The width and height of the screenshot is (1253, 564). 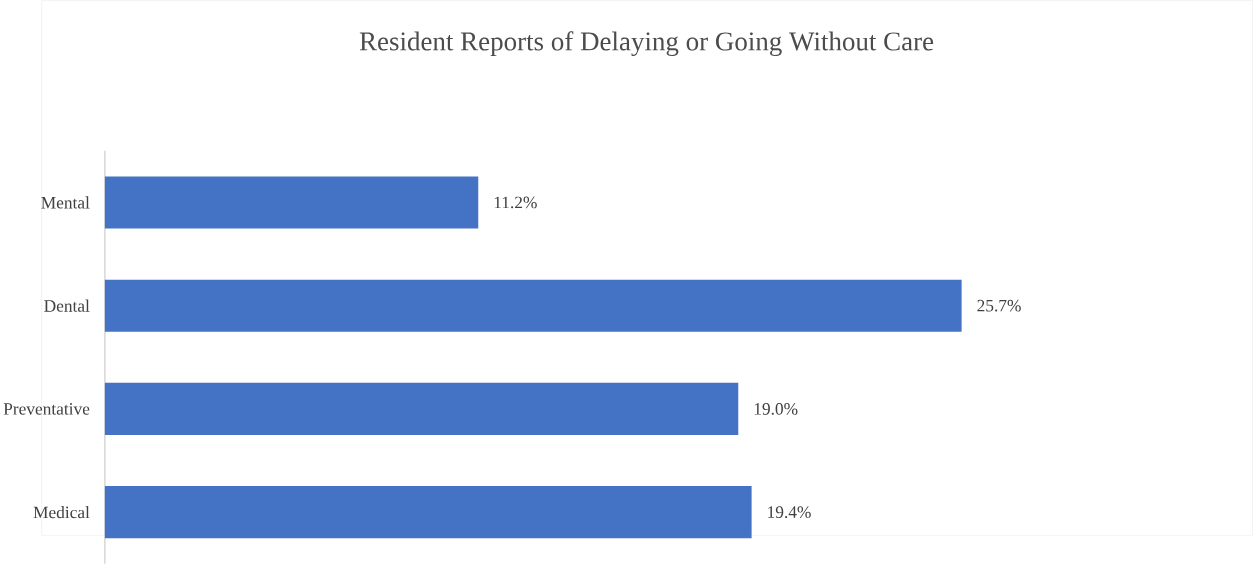 What do you see at coordinates (646, 43) in the screenshot?
I see `chart-title: Resident Reports of Delaying or Going Without Care` at bounding box center [646, 43].